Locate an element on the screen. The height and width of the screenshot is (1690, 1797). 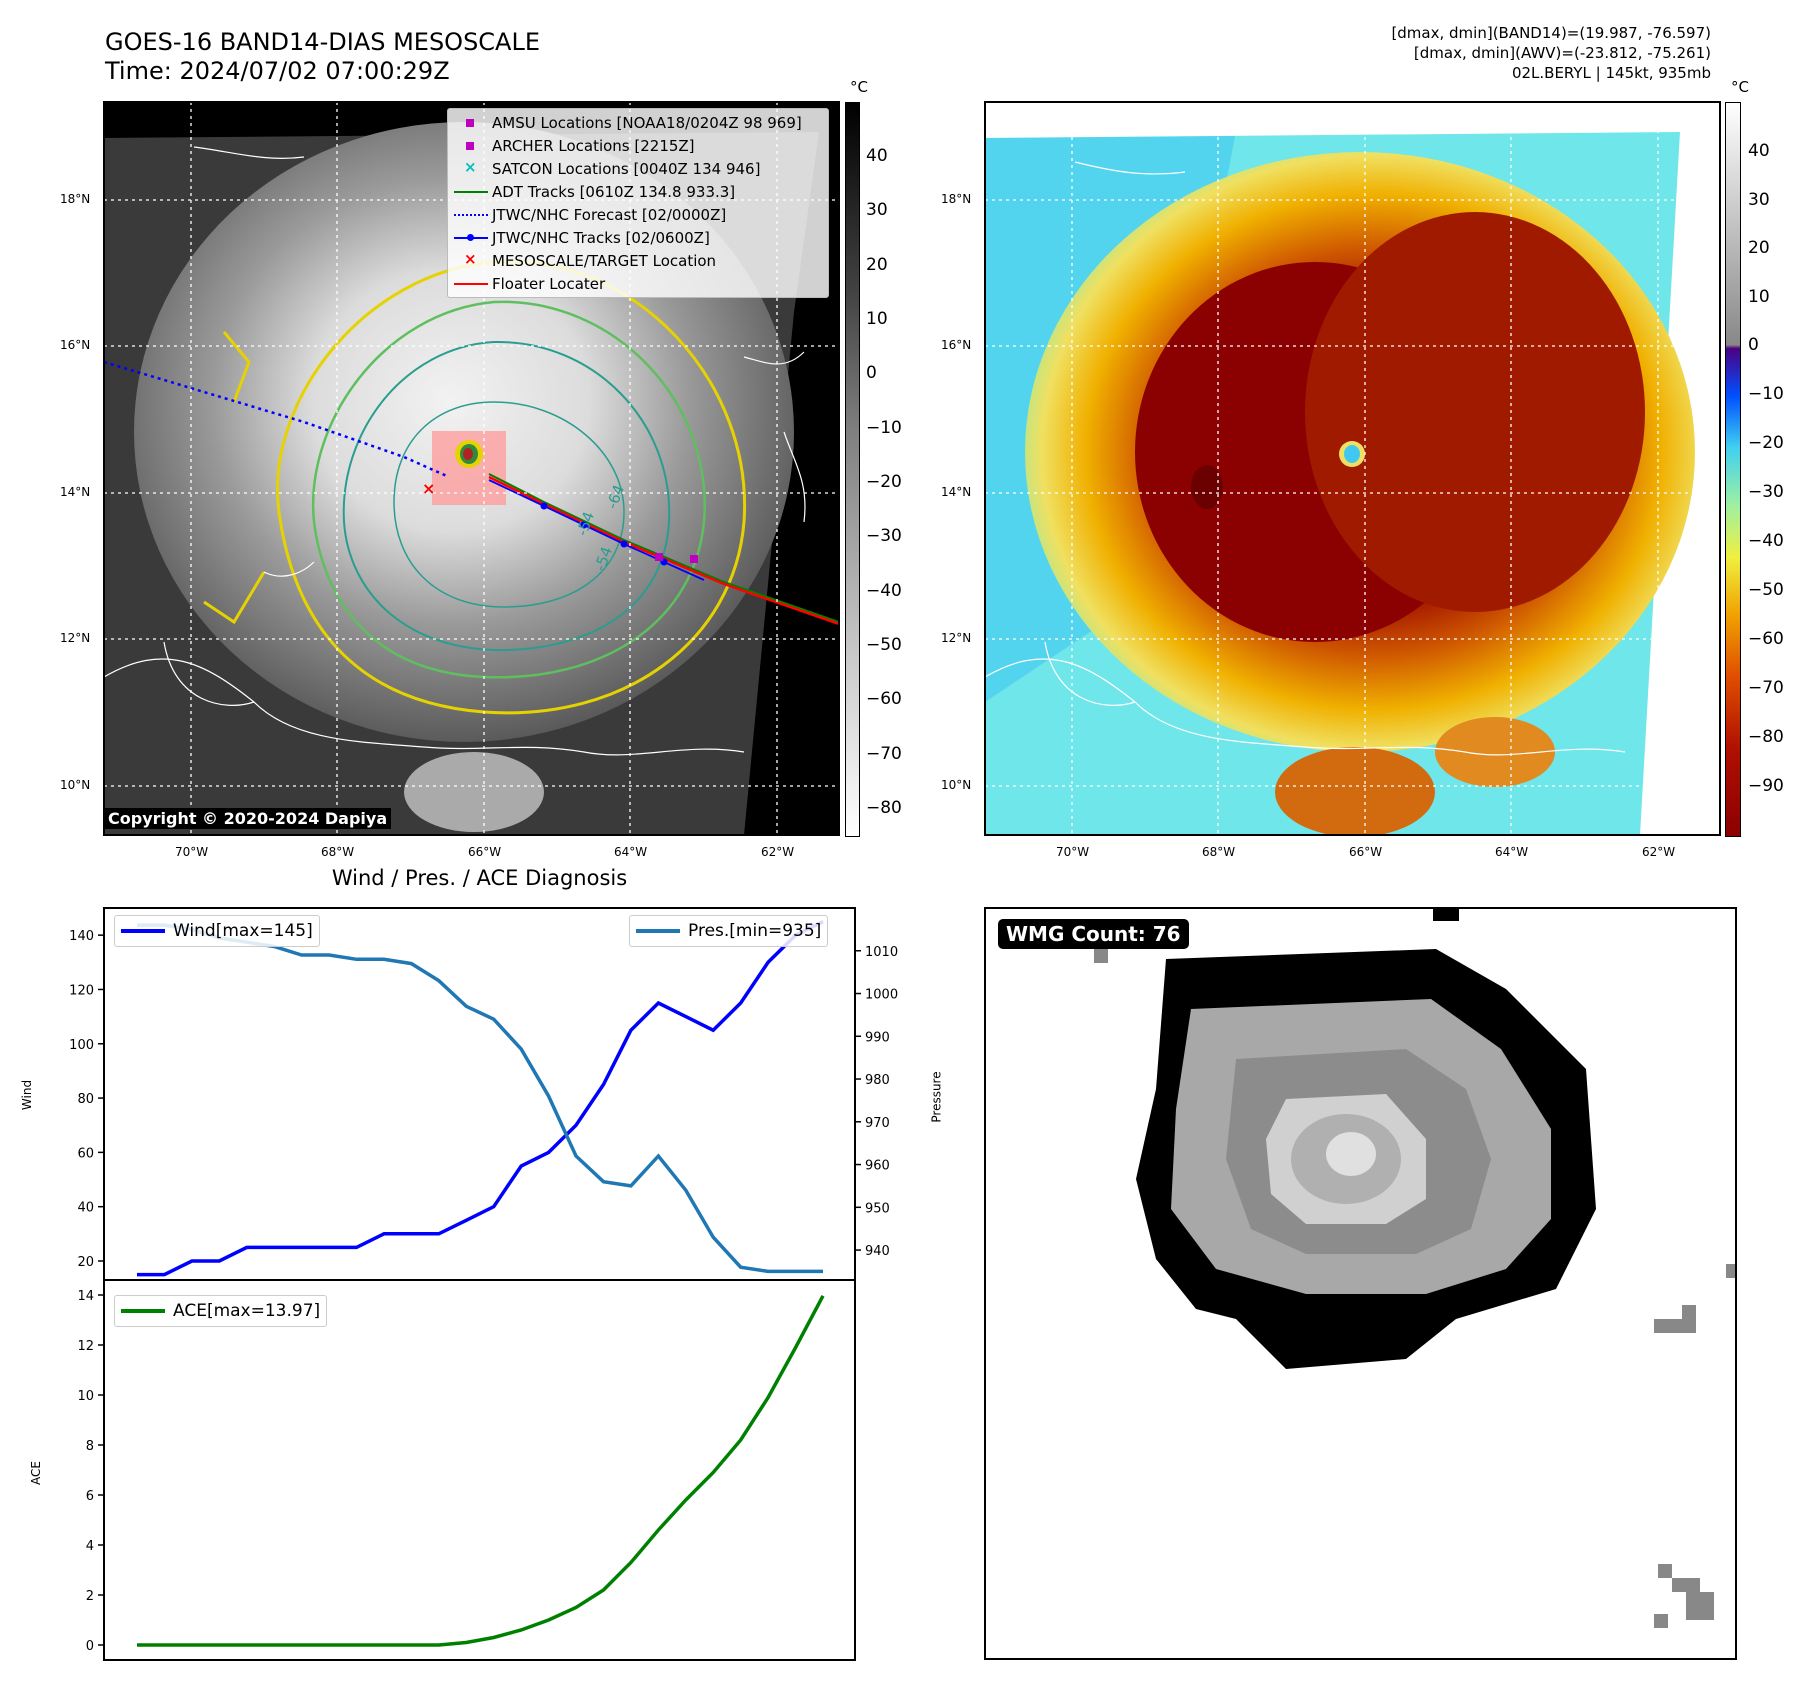
colorbar-gray-tick: −60 is located at coordinates (884, 699).